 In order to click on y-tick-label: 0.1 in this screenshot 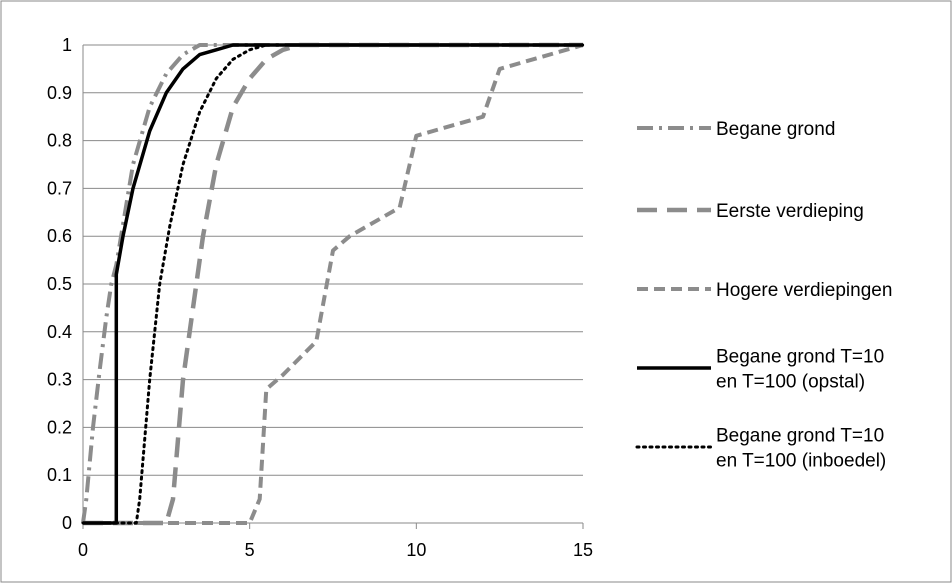, I will do `click(59, 475)`.